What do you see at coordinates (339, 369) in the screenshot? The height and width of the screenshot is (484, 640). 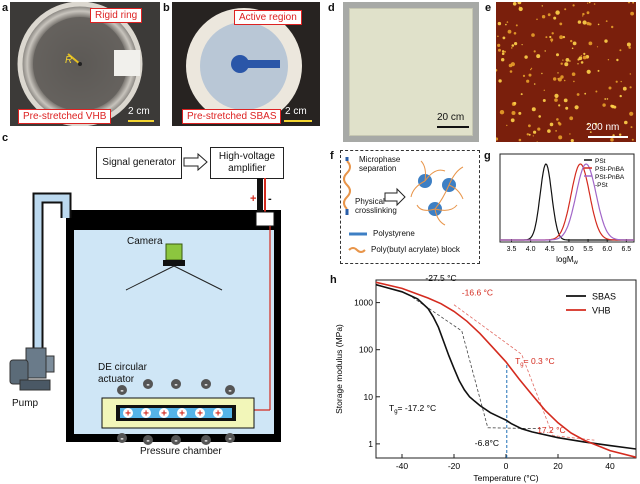 I see `y-axis-title-h: Storage modulus (MPa)` at bounding box center [339, 369].